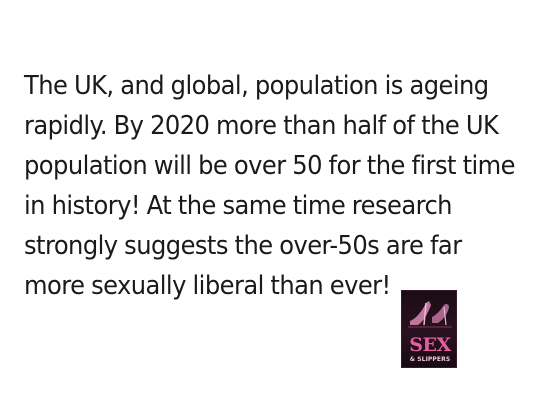  I want to click on logo-subtitle: & SLIPPERS, so click(430, 359).